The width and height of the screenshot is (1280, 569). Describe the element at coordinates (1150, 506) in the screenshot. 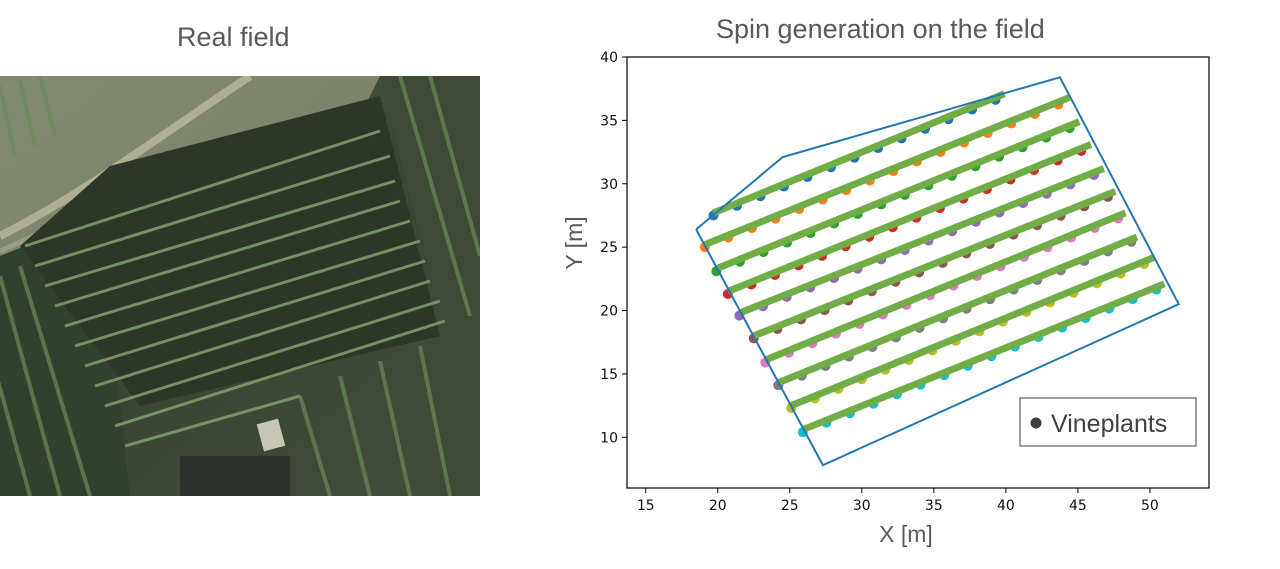

I see `x-tick-label: 50` at that location.